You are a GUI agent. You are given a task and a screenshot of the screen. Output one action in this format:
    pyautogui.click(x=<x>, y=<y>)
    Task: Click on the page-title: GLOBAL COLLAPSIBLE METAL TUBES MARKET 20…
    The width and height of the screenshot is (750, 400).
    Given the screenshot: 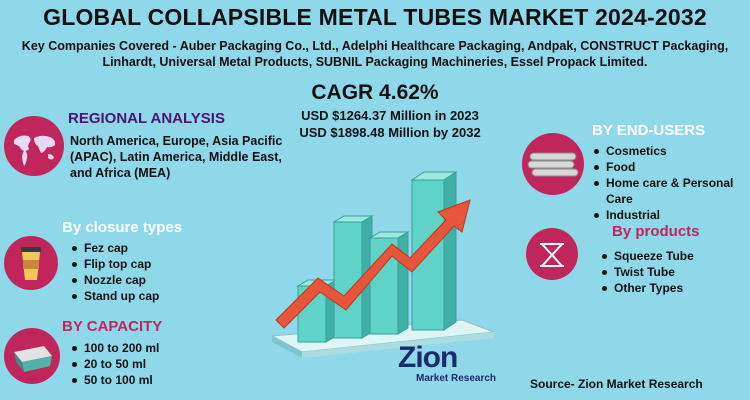 What is the action you would take?
    pyautogui.click(x=375, y=17)
    